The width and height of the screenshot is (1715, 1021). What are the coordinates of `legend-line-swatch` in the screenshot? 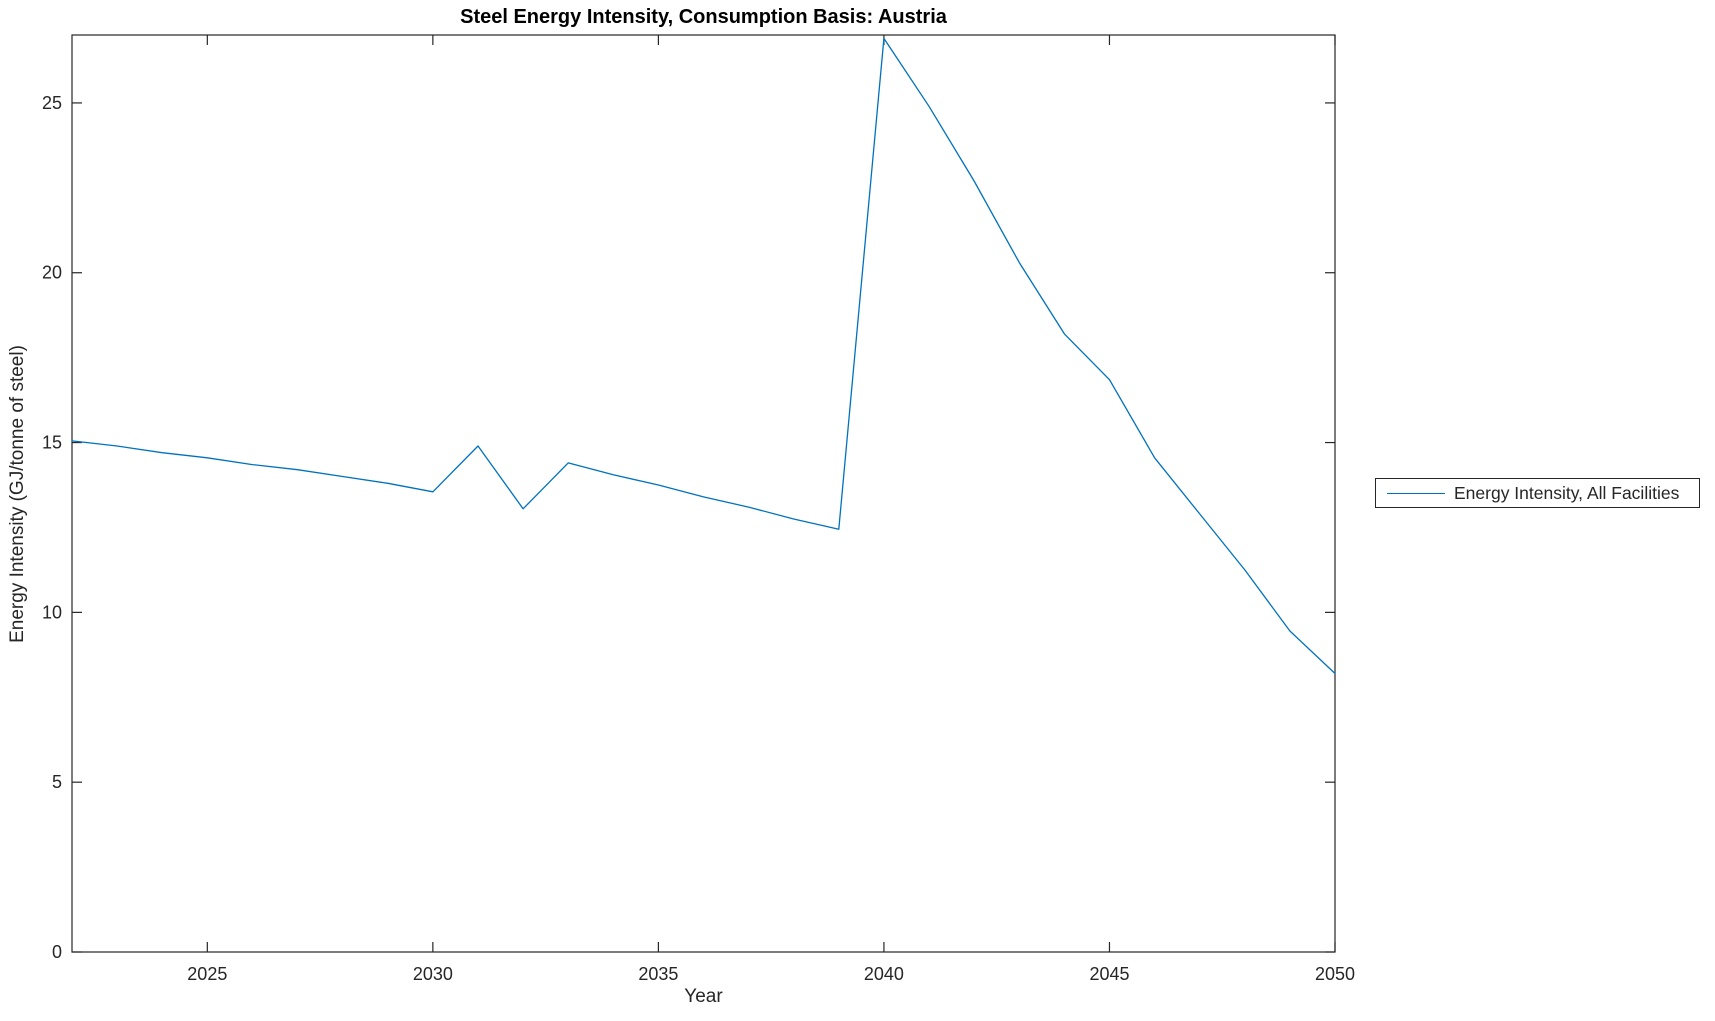 It's located at (1416, 493).